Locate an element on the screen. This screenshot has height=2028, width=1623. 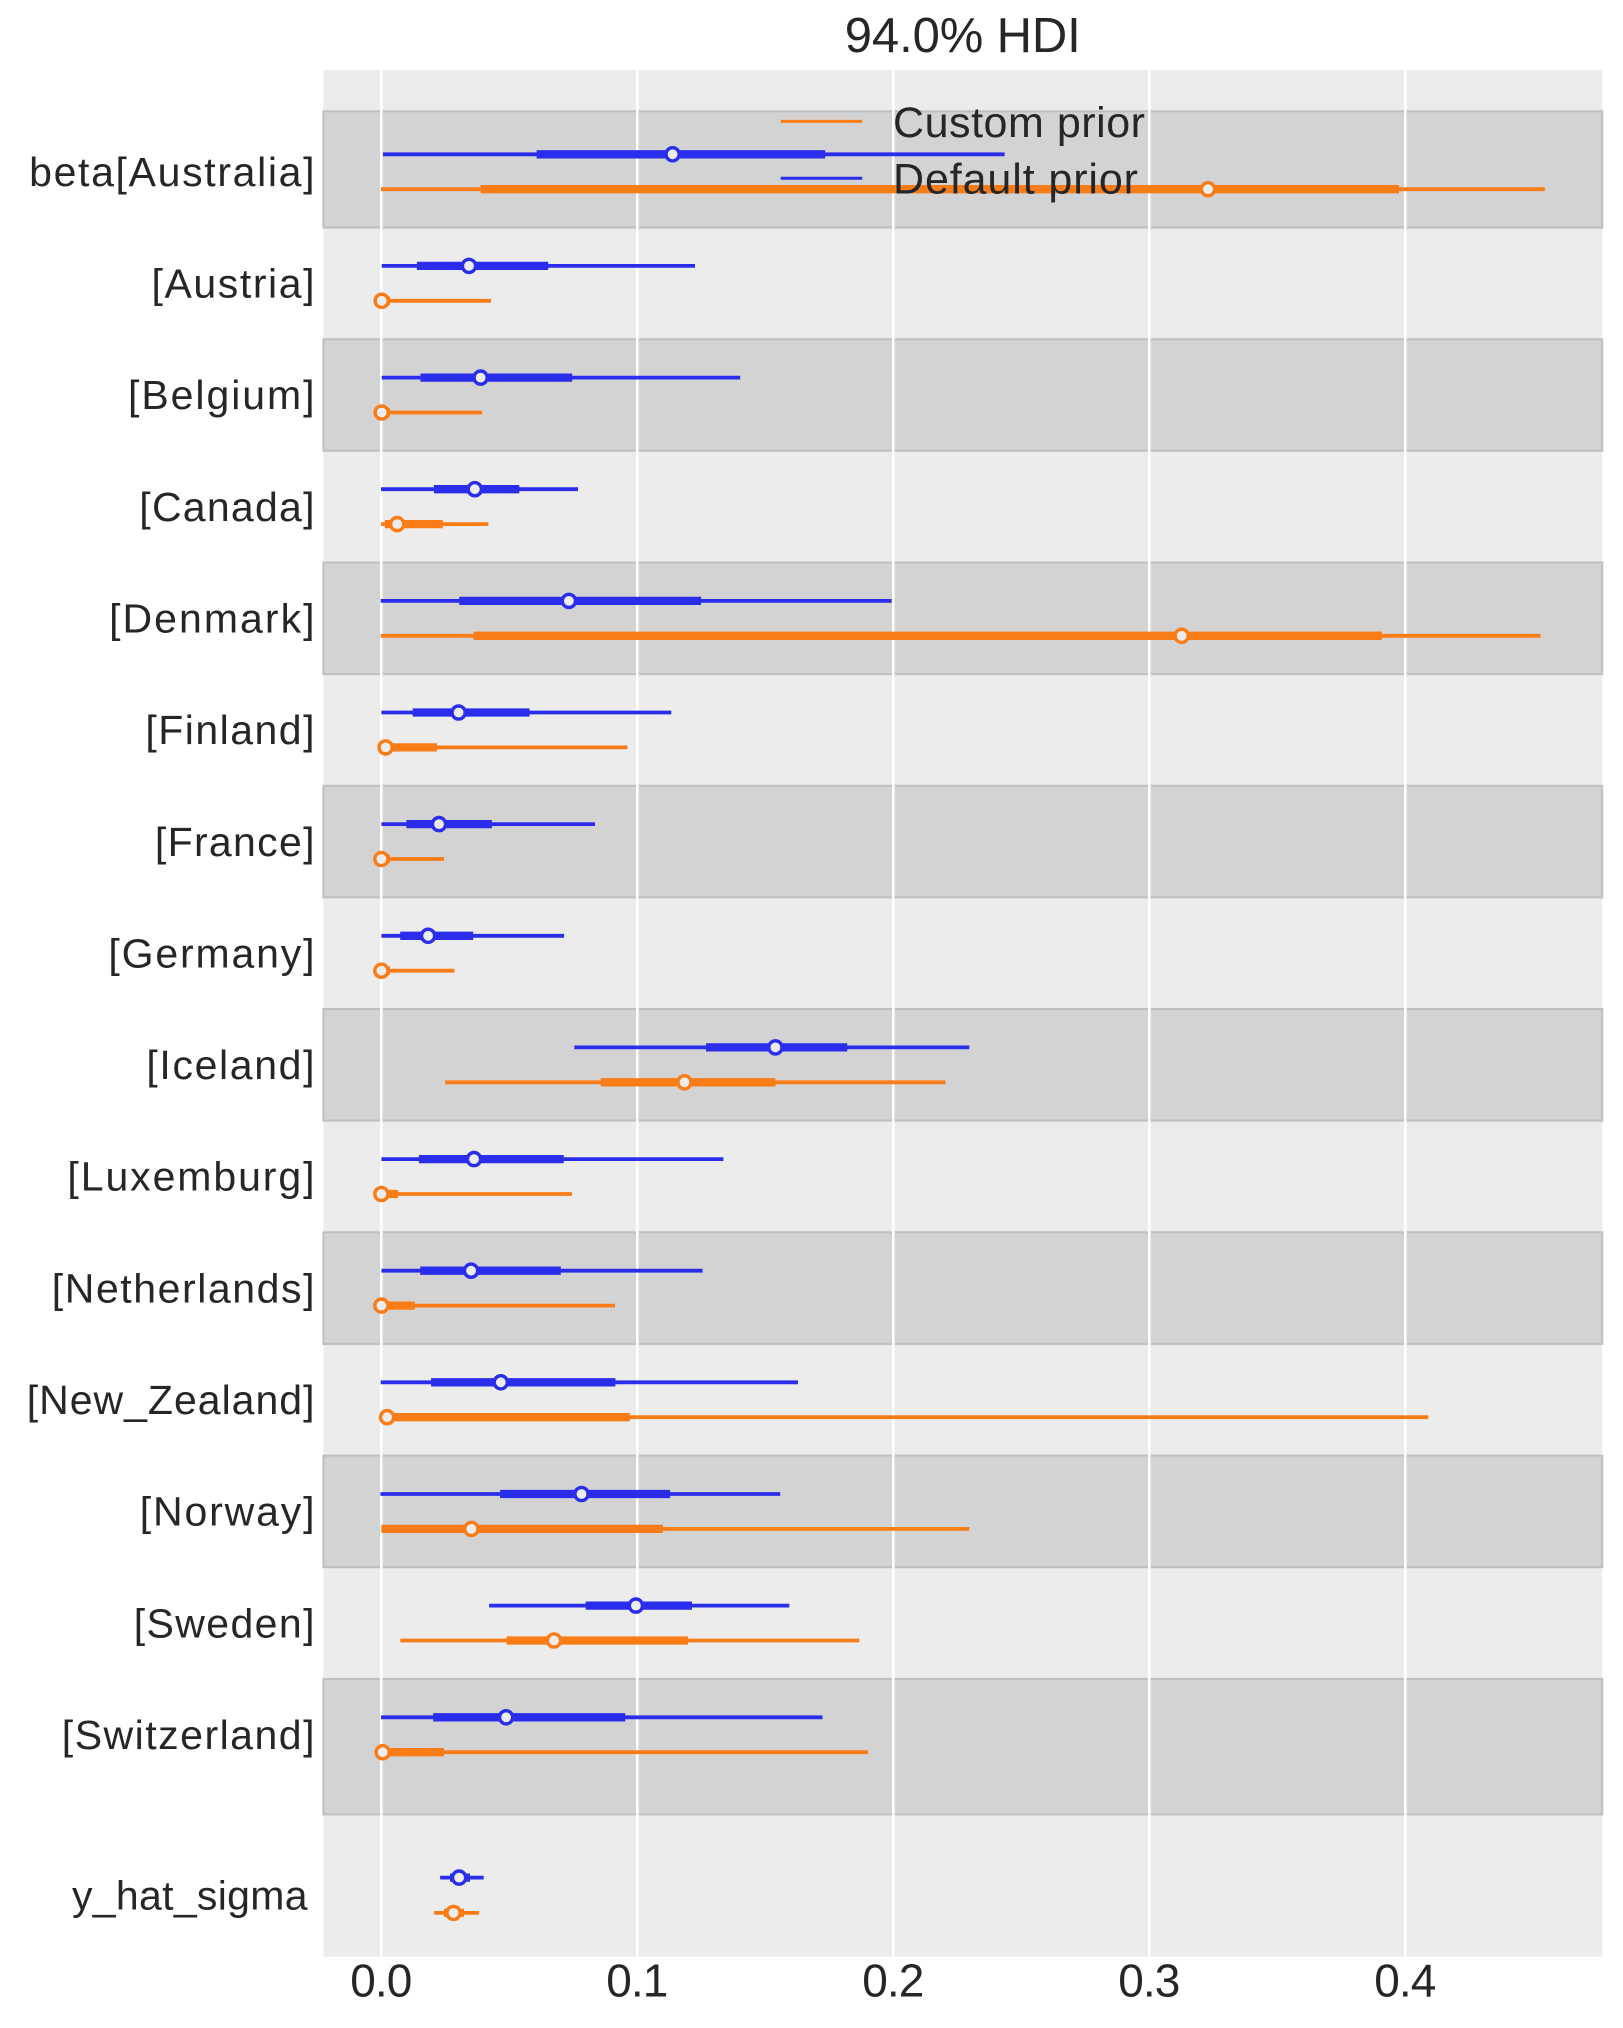
svg-text: 0.0 is located at coordinates (381, 1981).